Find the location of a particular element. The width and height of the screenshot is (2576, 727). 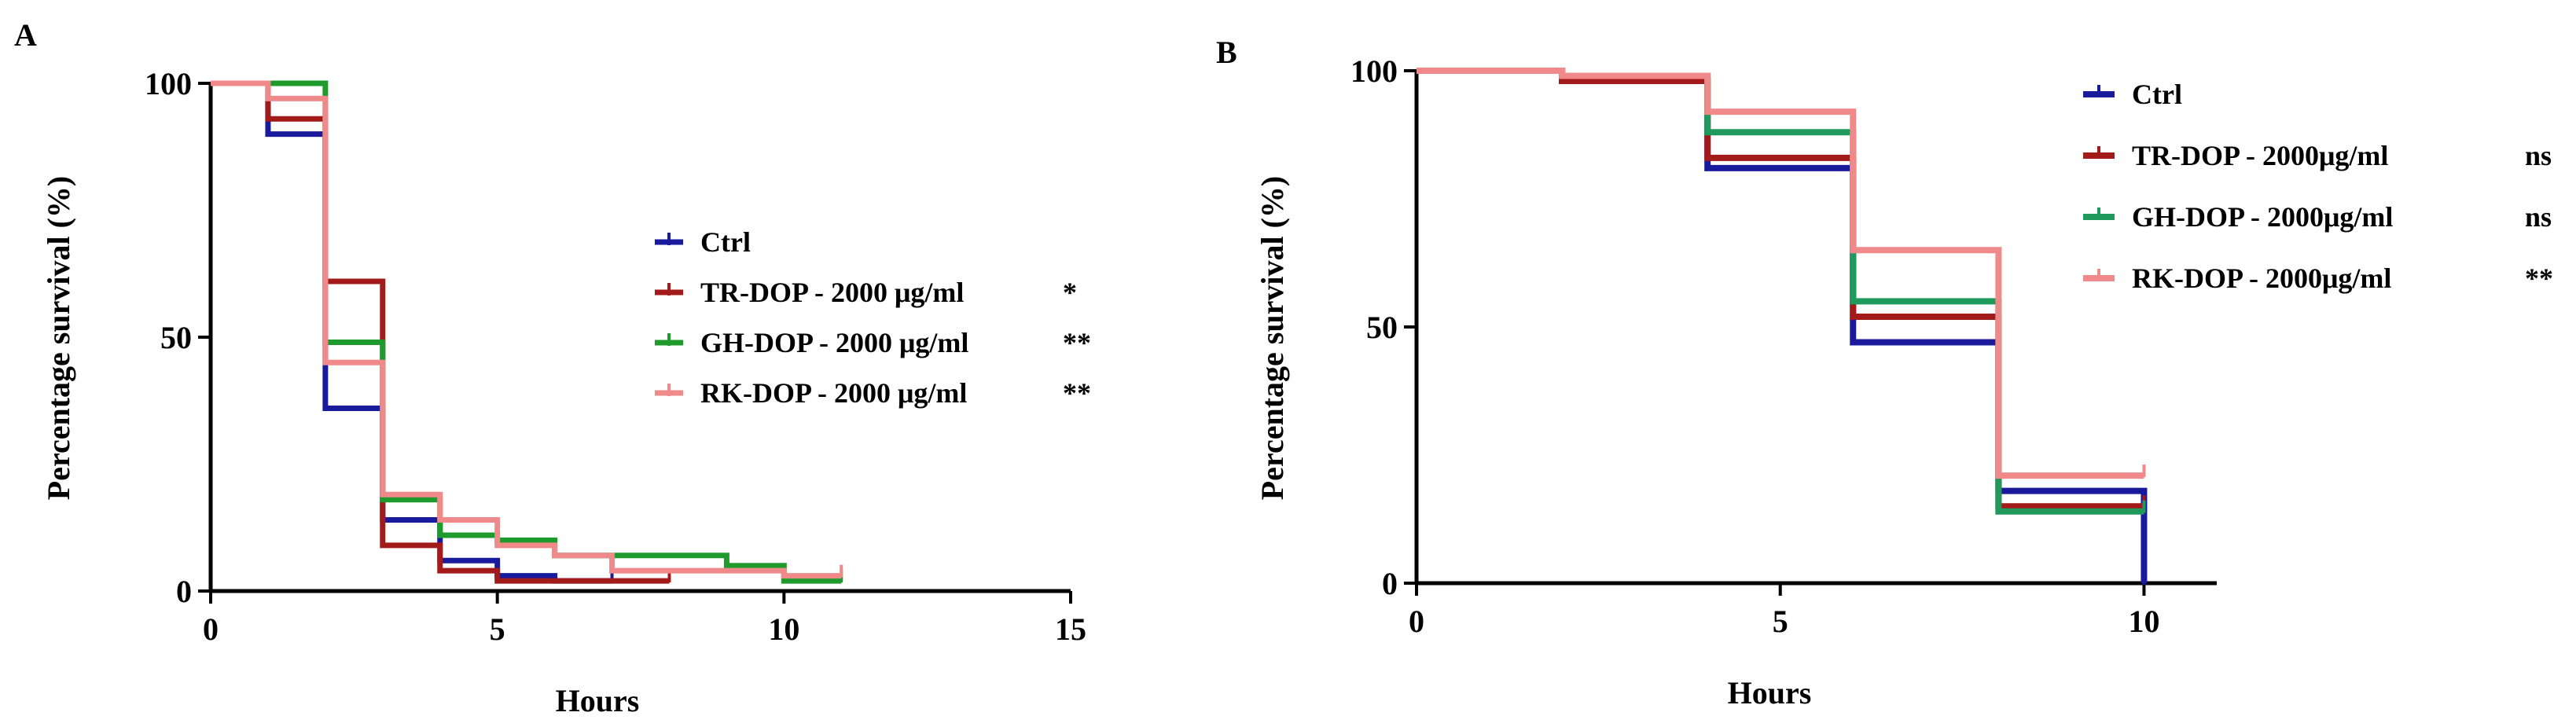

legend-label: RK-DOP - 2000 μg/ml is located at coordinates (833, 393).